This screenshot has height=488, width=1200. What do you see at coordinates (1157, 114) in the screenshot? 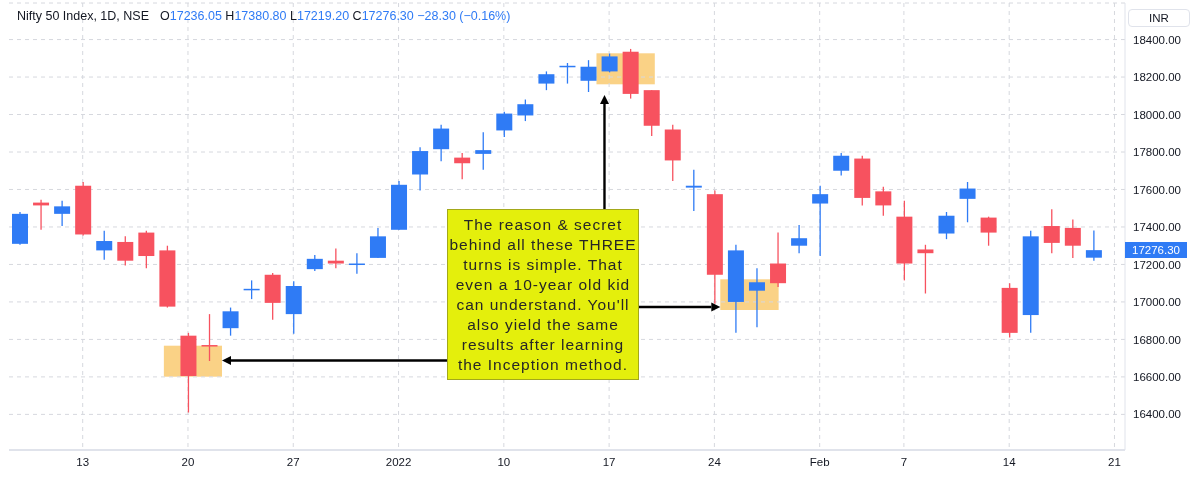
I see `y-tick-label: 18000.00` at bounding box center [1157, 114].